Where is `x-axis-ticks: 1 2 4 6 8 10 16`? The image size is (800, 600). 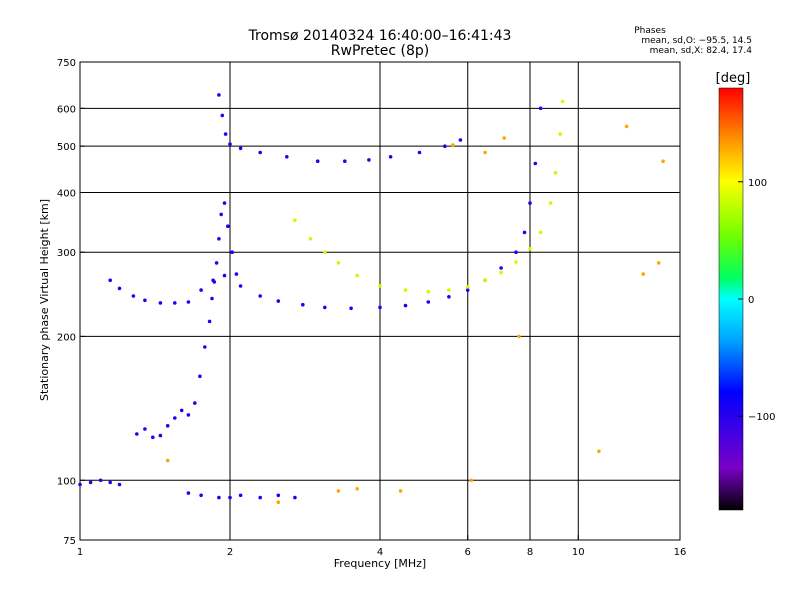
x-axis-ticks: 1 2 4 6 8 10 16 is located at coordinates (381, 546).